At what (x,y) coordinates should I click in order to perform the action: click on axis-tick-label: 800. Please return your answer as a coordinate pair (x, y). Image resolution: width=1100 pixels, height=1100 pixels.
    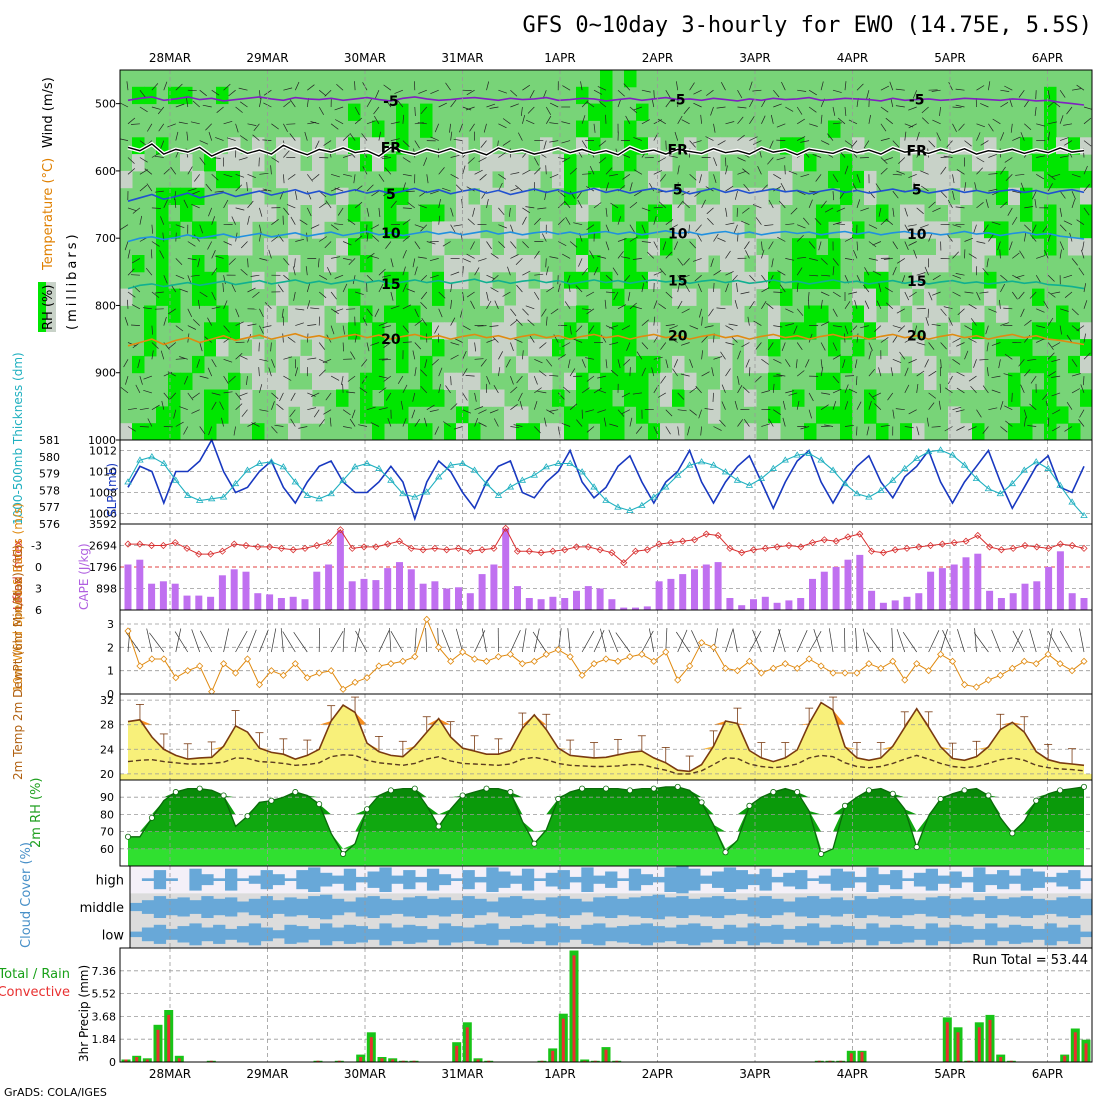
    Looking at the image, I should click on (105, 305).